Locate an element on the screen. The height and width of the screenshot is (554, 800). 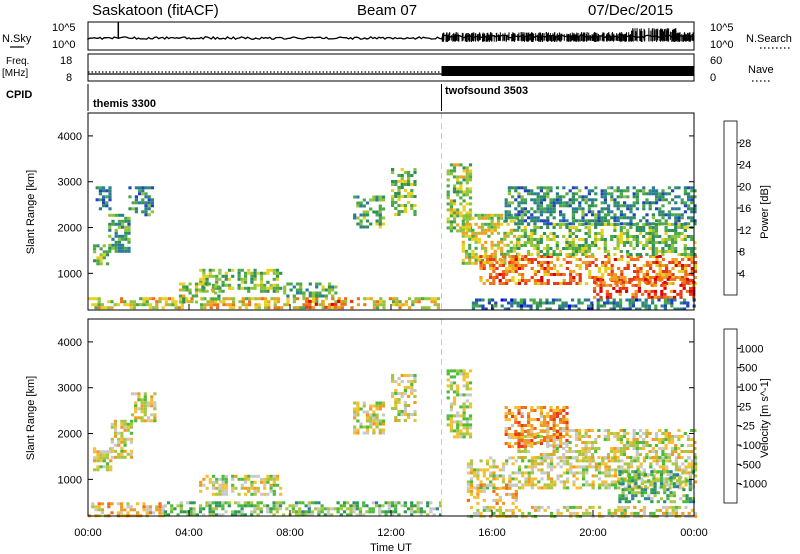
colorbar-tick-label: 8 is located at coordinates (742, 253).